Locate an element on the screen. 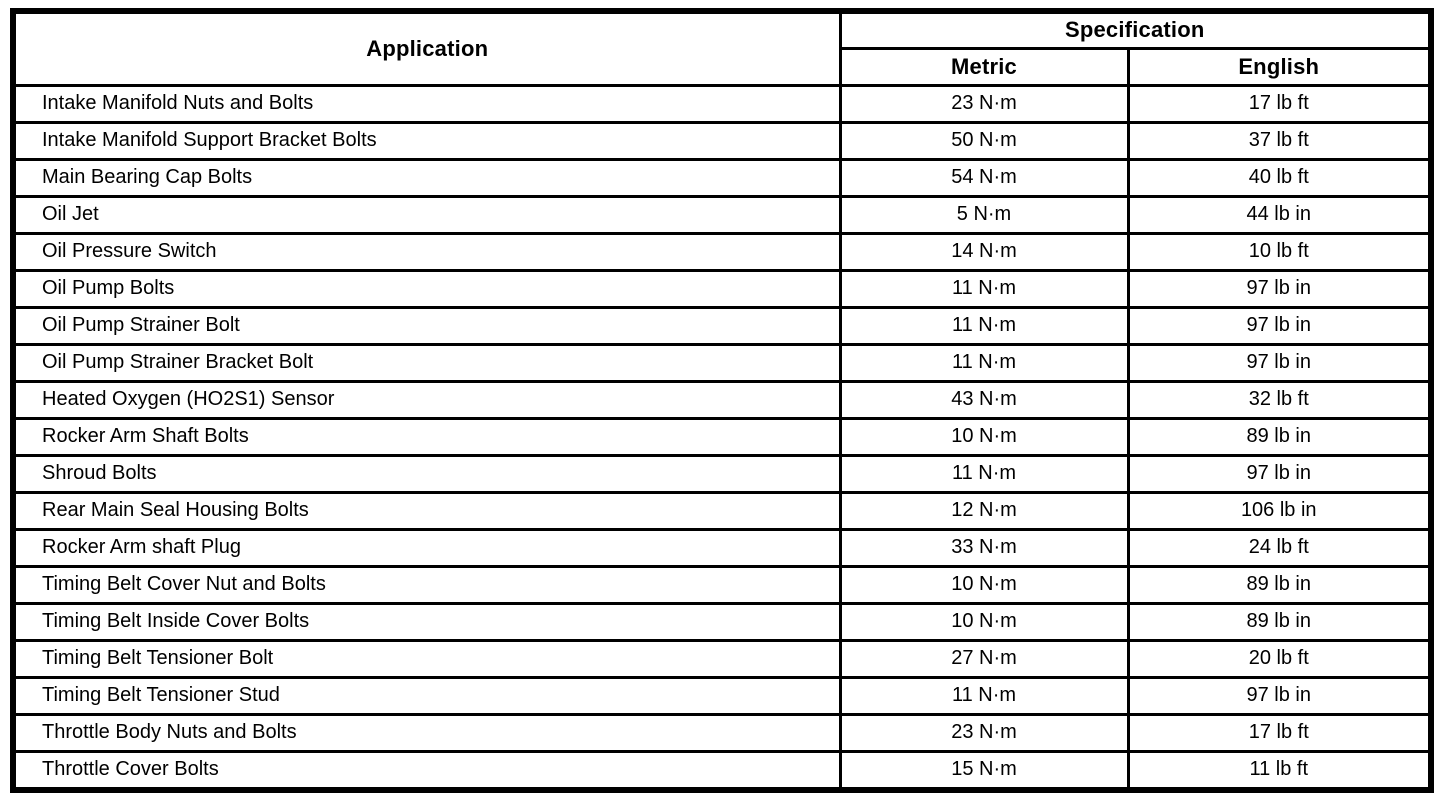 The width and height of the screenshot is (1456, 798). application-cell: Rocker Arm shaft Plug is located at coordinates (426, 547).